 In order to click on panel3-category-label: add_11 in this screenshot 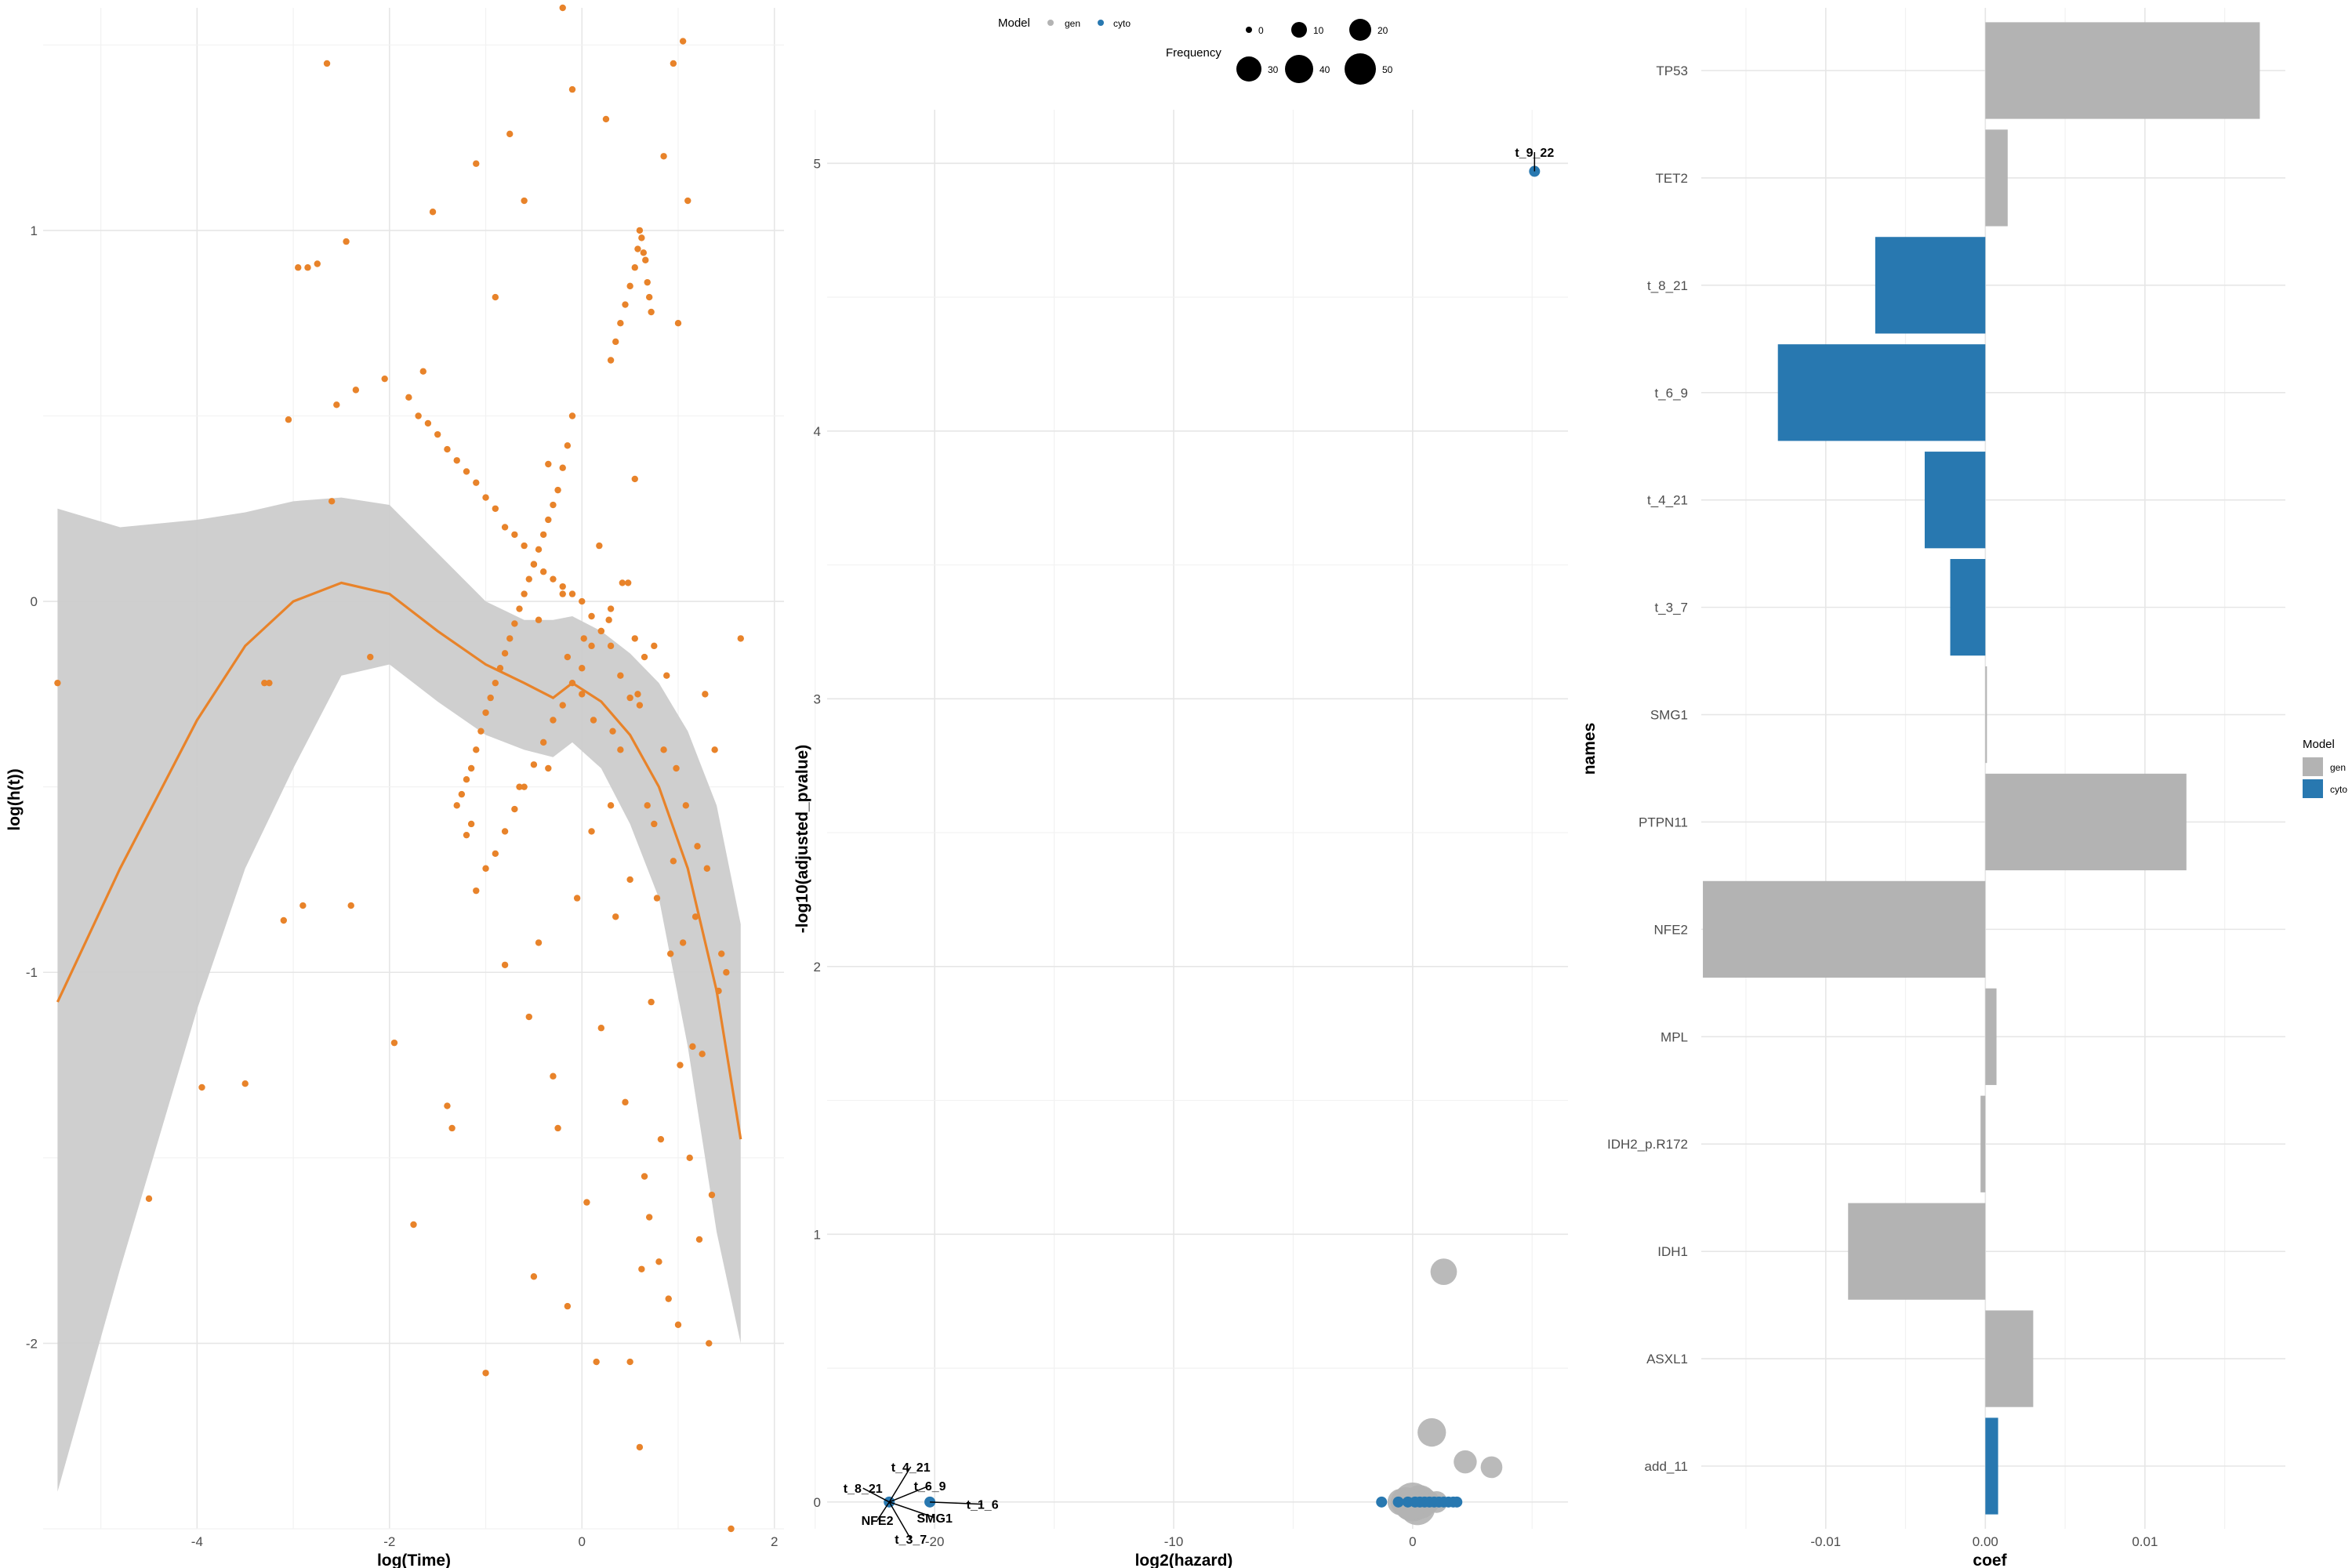, I will do `click(1667, 1466)`.